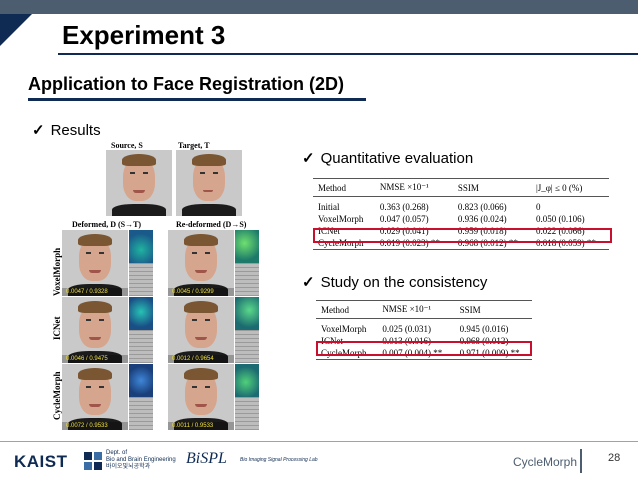 Image resolution: width=638 pixels, height=478 pixels. I want to click on redeformed-face-cyclemorph: 0.0011 / 0.9533, so click(201, 397).